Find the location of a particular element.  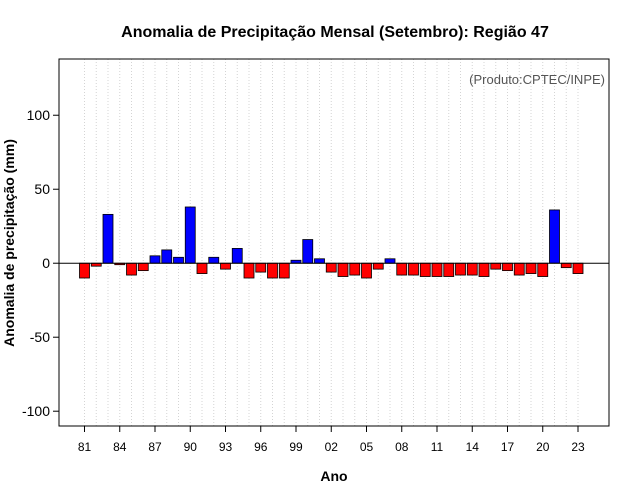

bar-1992 is located at coordinates (214, 260).